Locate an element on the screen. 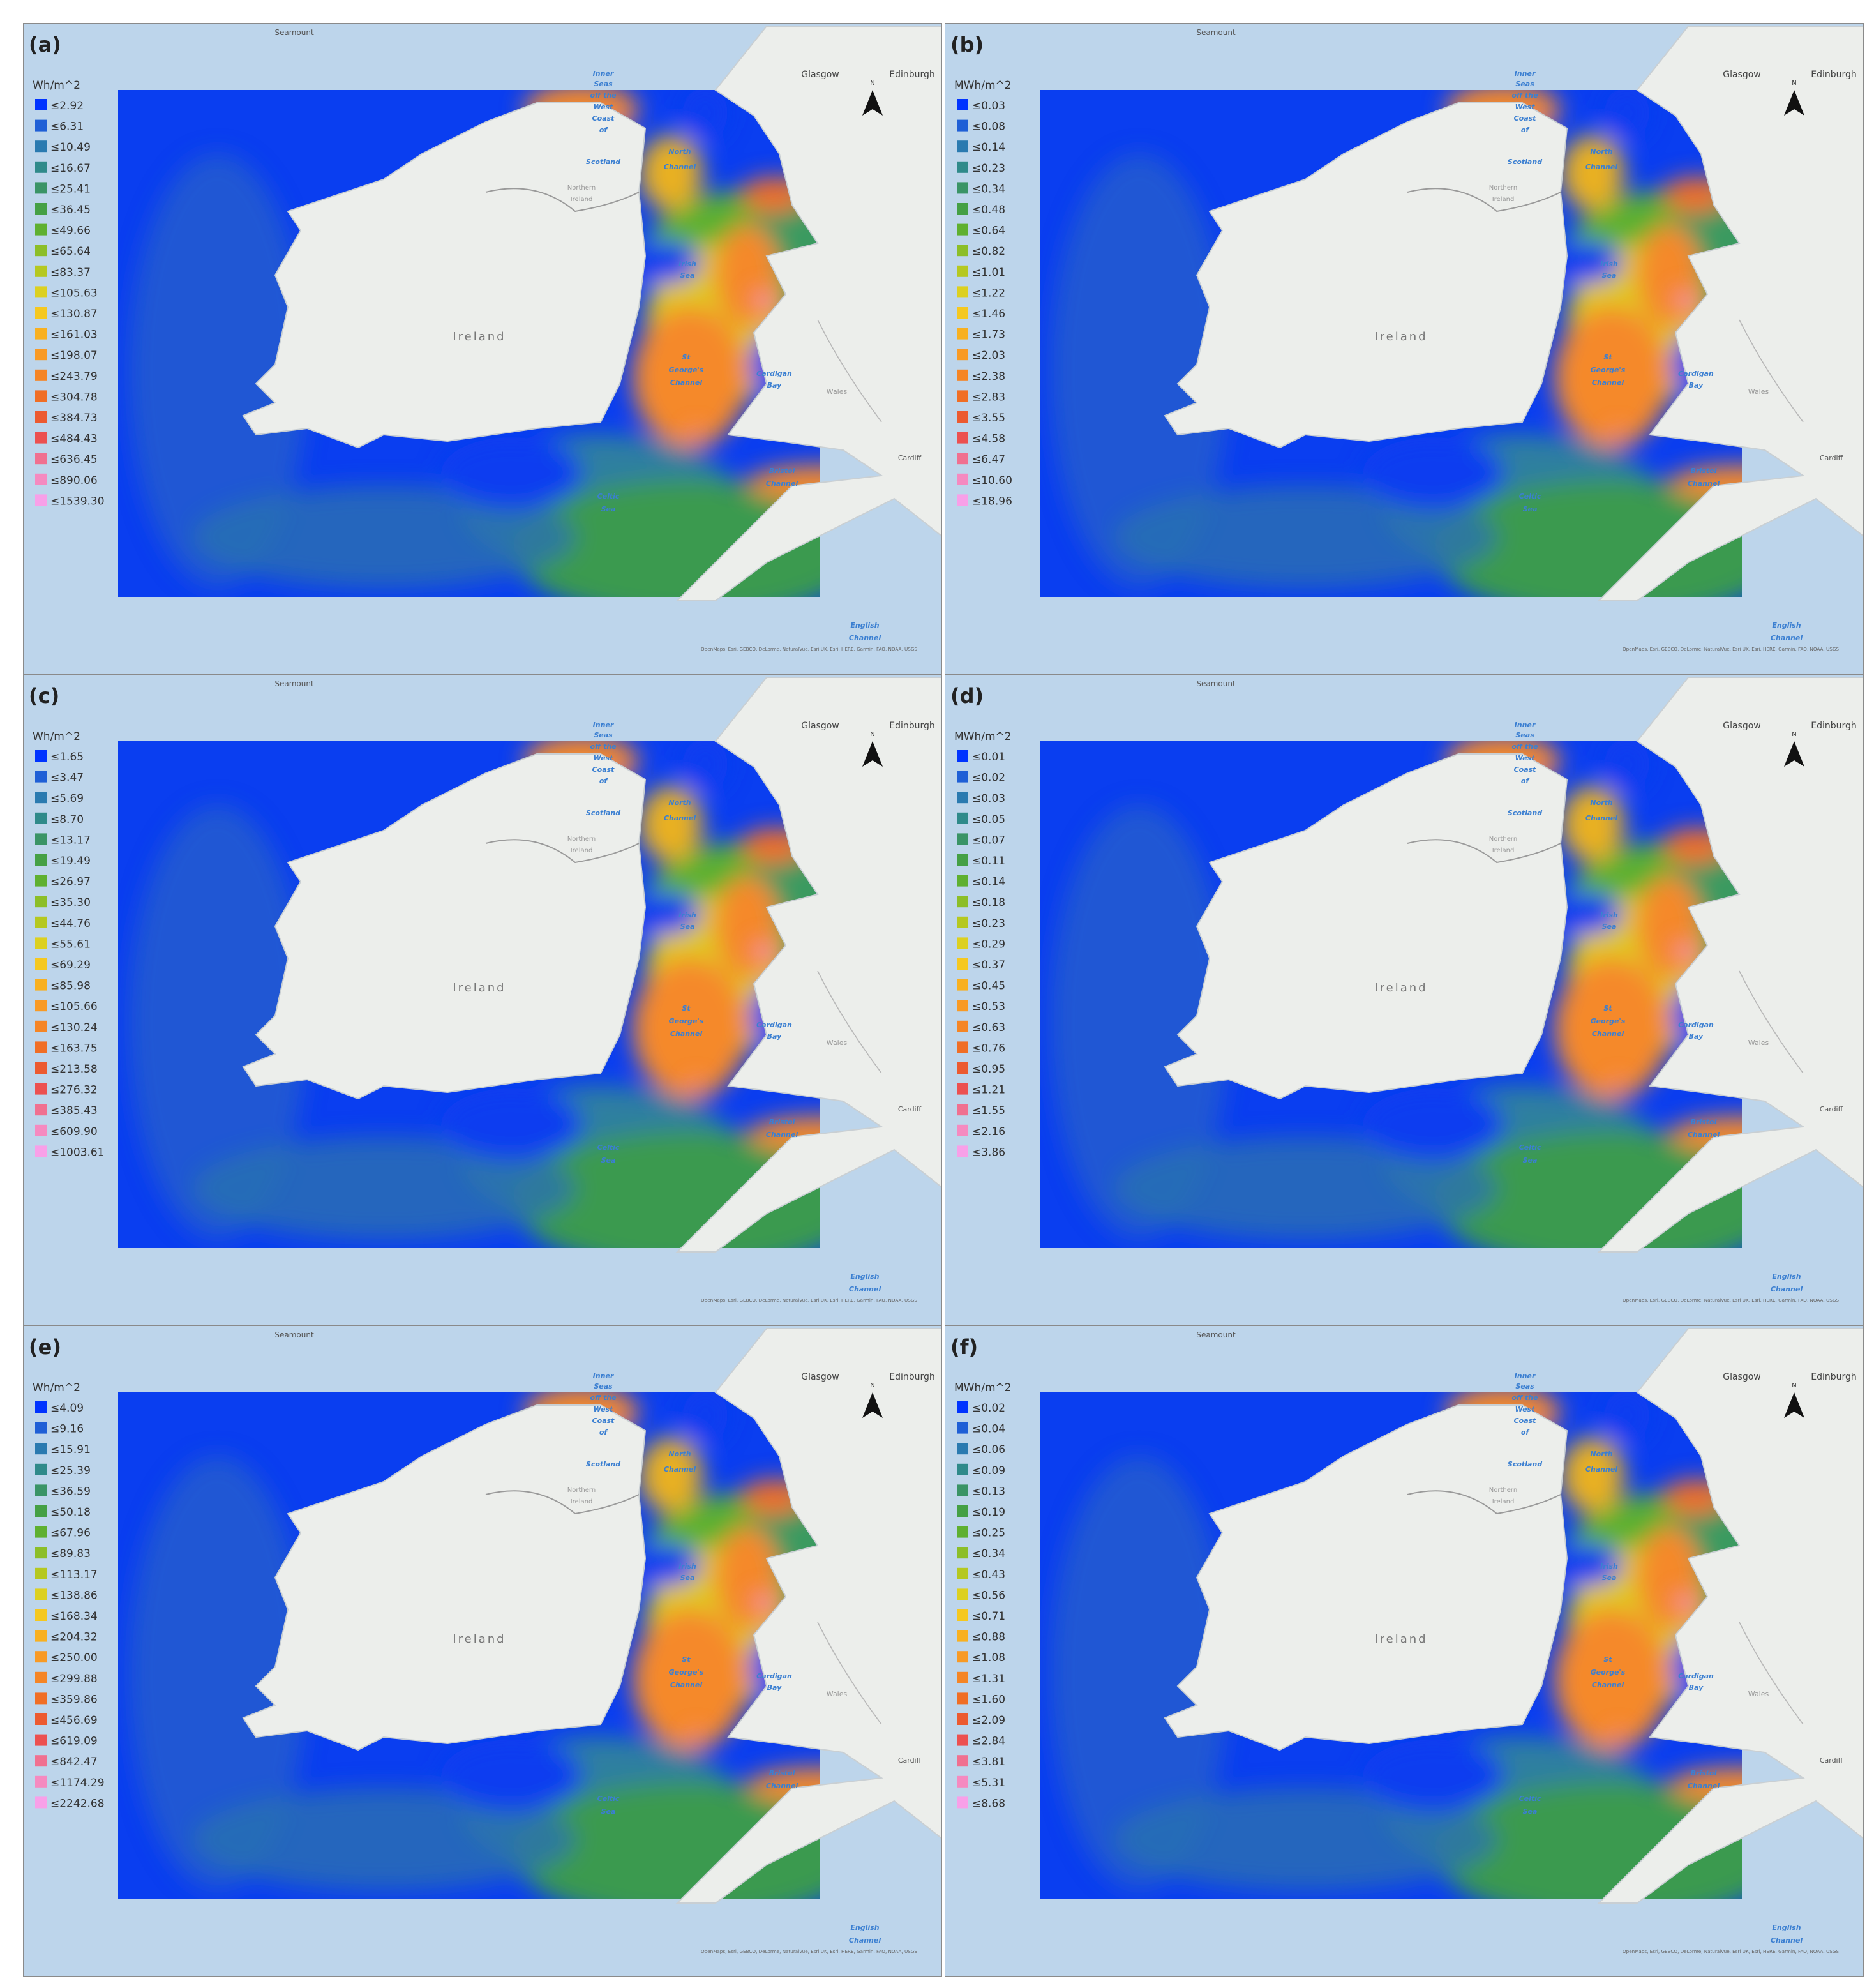 This screenshot has height=1988, width=1874. legend-label: ≤1.01 is located at coordinates (988, 272).